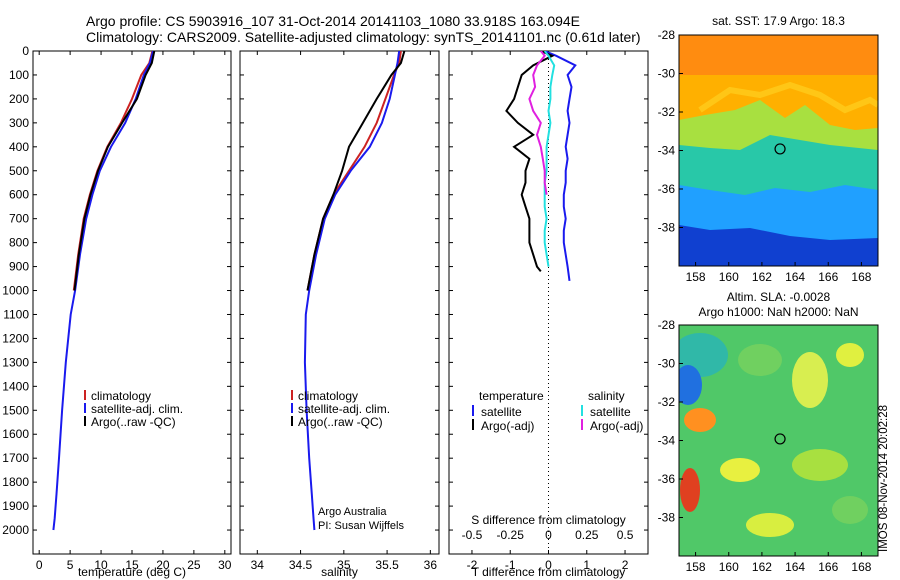  I want to click on series-line-salinity-satellite, so click(549, 159).